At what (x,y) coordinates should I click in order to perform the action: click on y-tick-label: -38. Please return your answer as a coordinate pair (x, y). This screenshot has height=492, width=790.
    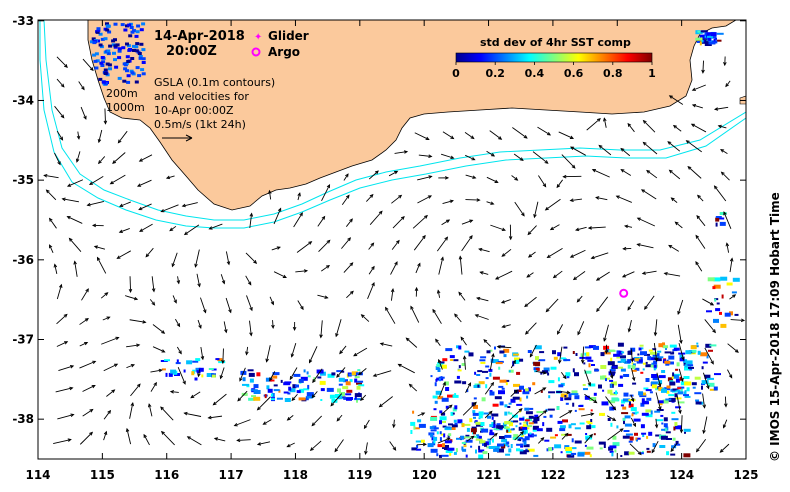
    Looking at the image, I should click on (23, 419).